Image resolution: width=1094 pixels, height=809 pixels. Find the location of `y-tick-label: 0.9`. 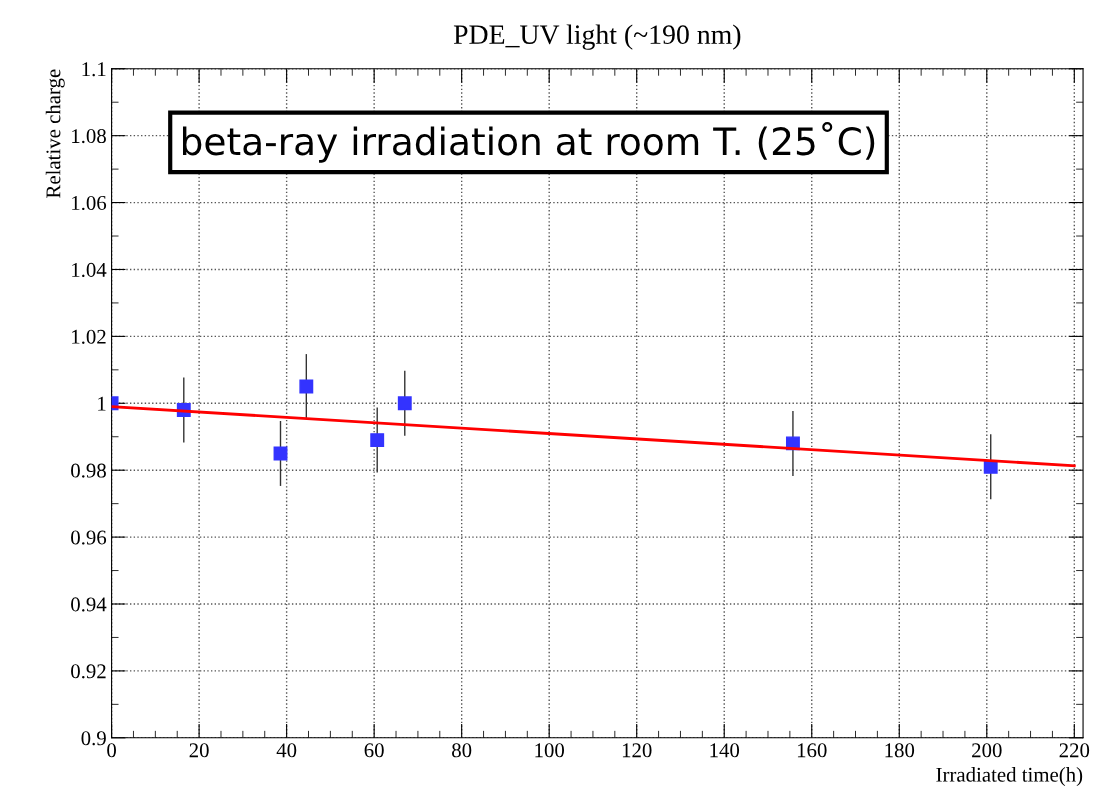

y-tick-label: 0.9 is located at coordinates (93, 738).